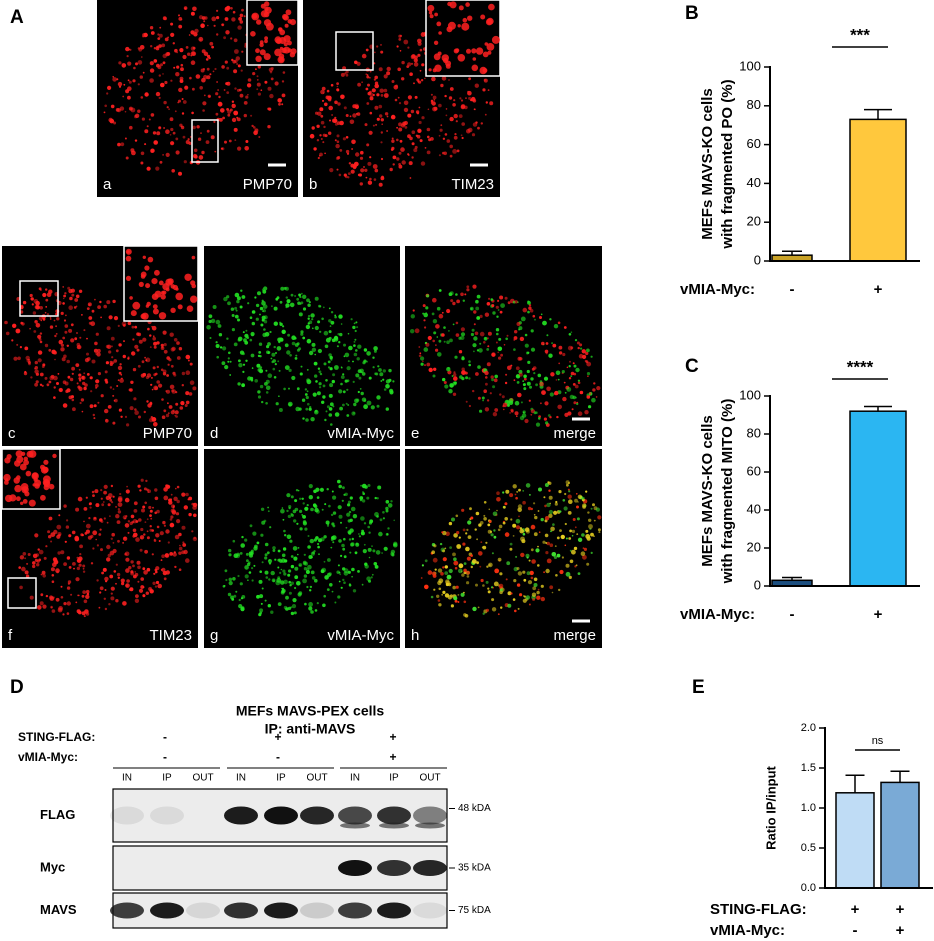  What do you see at coordinates (278, 757) in the screenshot?
I see `condition-label: -` at bounding box center [278, 757].